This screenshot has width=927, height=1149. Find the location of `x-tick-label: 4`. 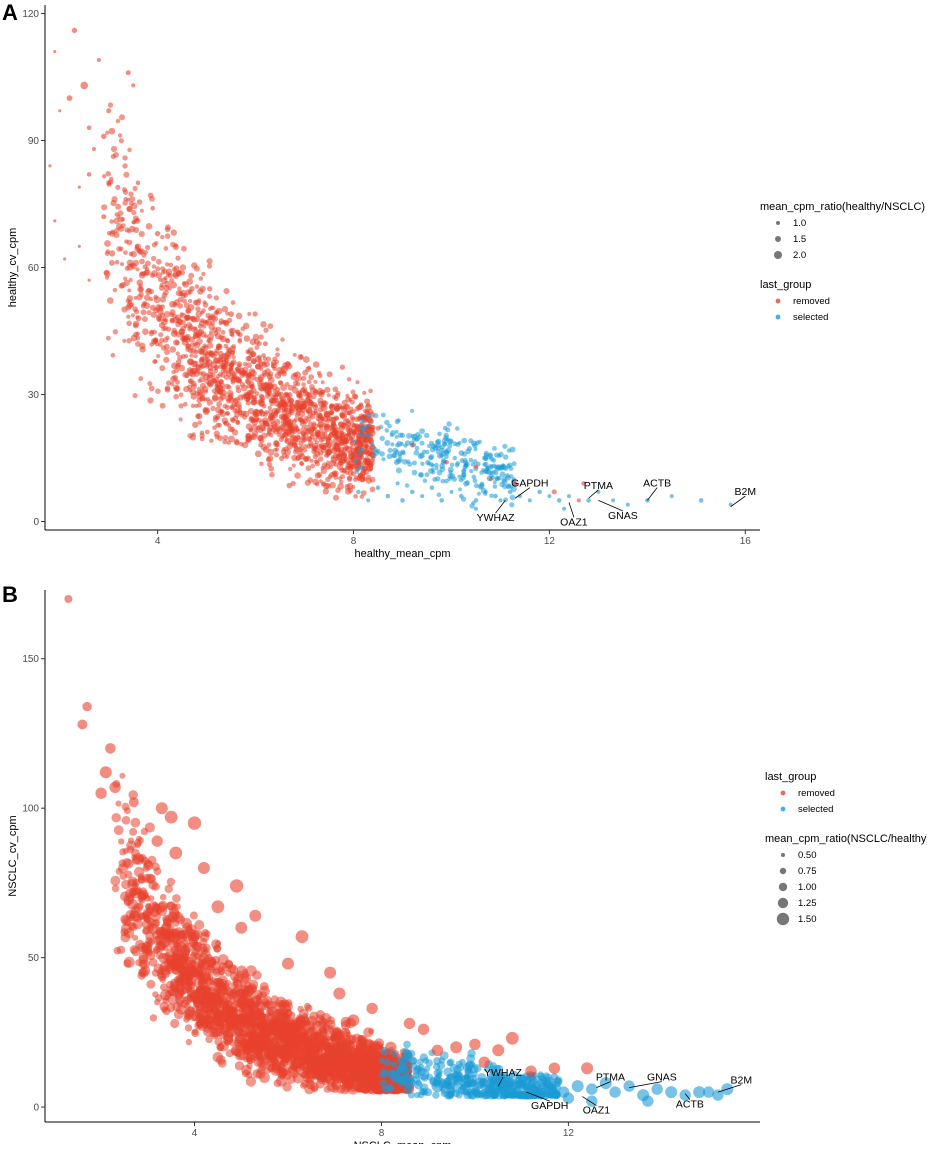

x-tick-label: 4 is located at coordinates (158, 541).